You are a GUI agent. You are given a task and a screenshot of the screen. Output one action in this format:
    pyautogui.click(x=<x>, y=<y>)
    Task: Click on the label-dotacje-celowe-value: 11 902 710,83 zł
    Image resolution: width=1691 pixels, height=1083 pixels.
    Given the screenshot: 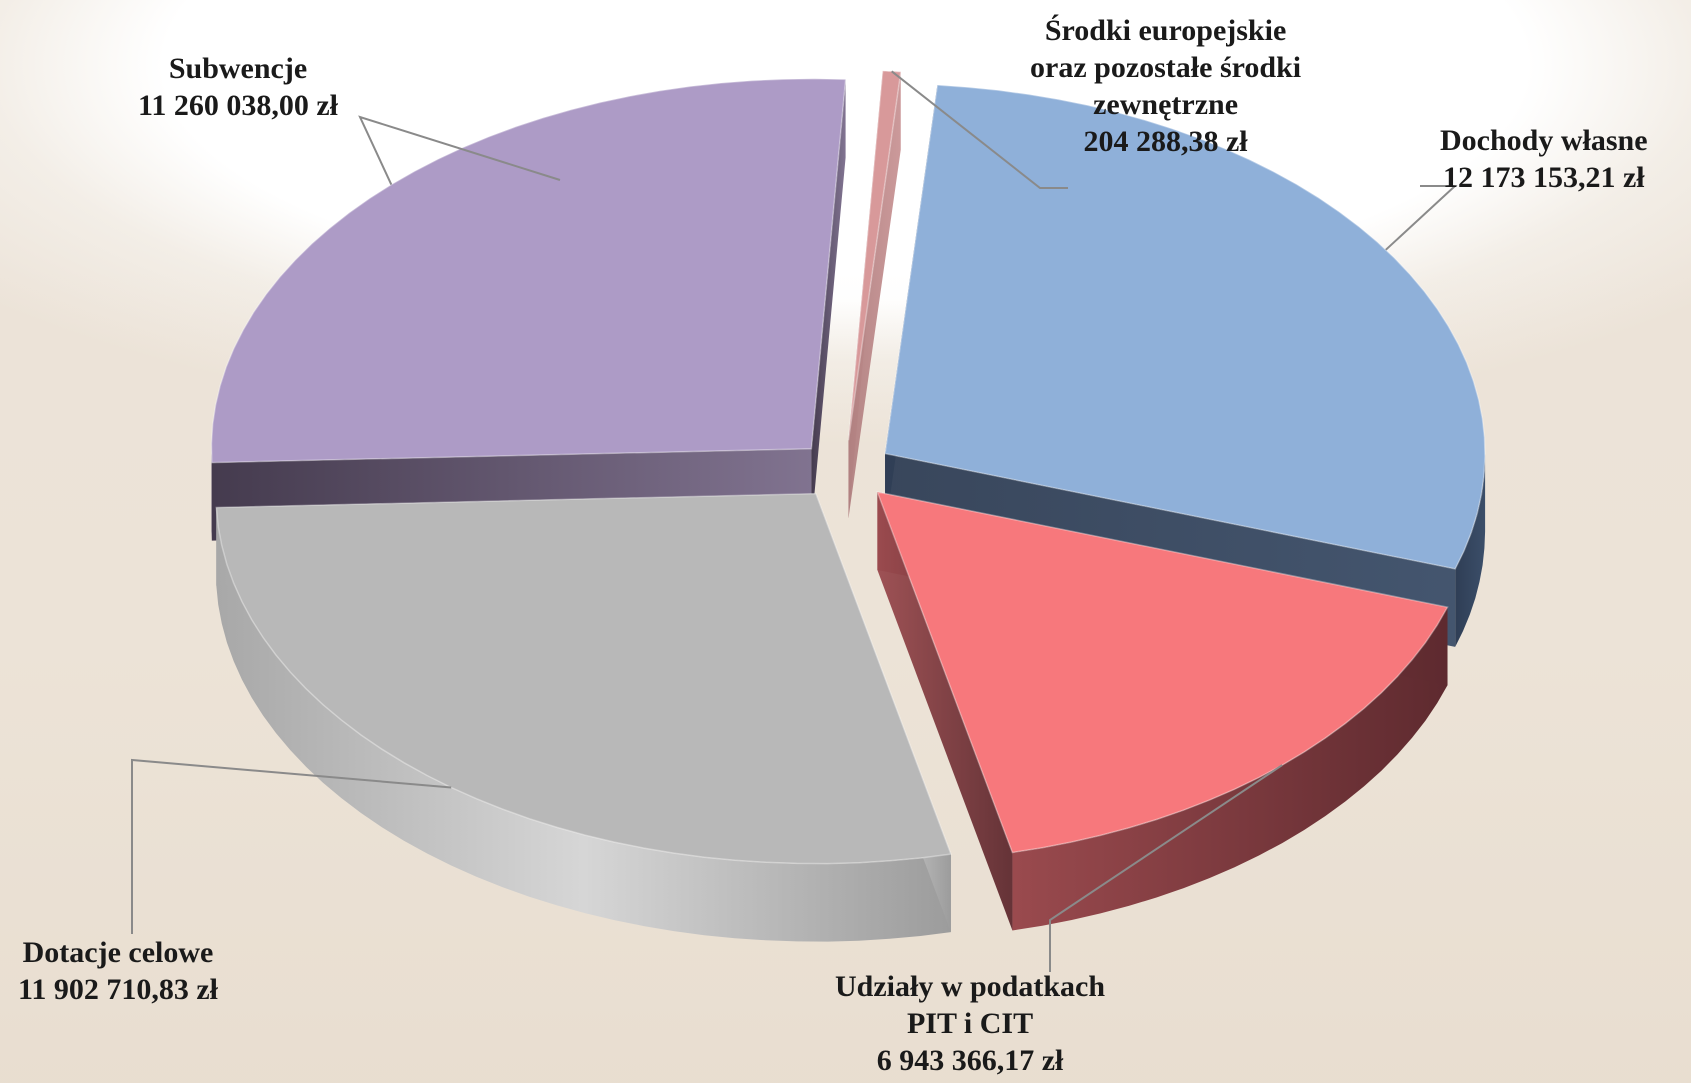 What is the action you would take?
    pyautogui.click(x=118, y=989)
    